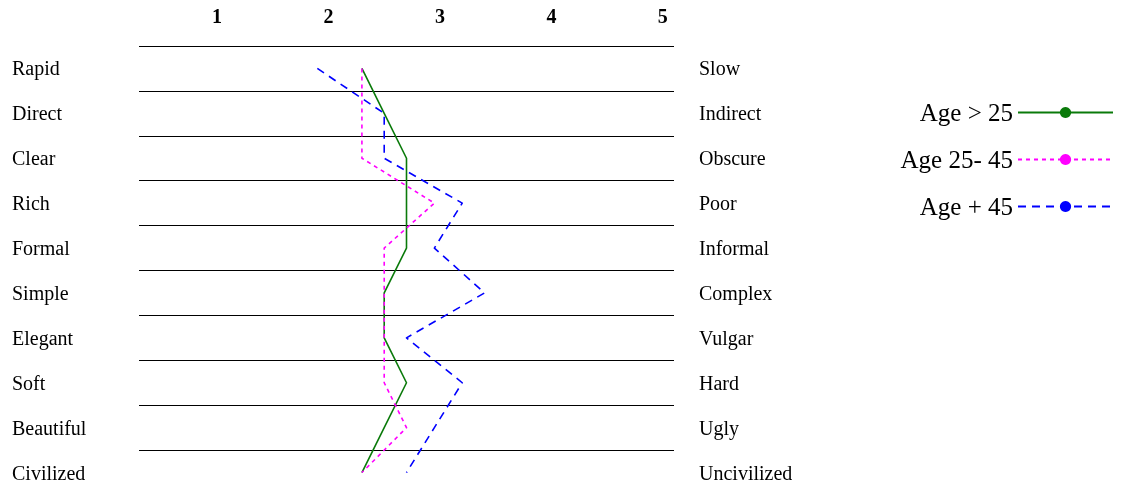 This screenshot has width=1123, height=495. What do you see at coordinates (37, 113) in the screenshot?
I see `y-tick-label: Direct` at bounding box center [37, 113].